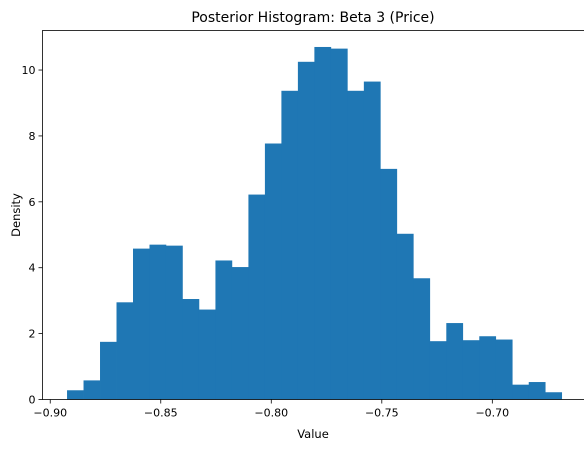 The width and height of the screenshot is (584, 449). Describe the element at coordinates (313, 434) in the screenshot. I see `x-axis-label: Value` at that location.